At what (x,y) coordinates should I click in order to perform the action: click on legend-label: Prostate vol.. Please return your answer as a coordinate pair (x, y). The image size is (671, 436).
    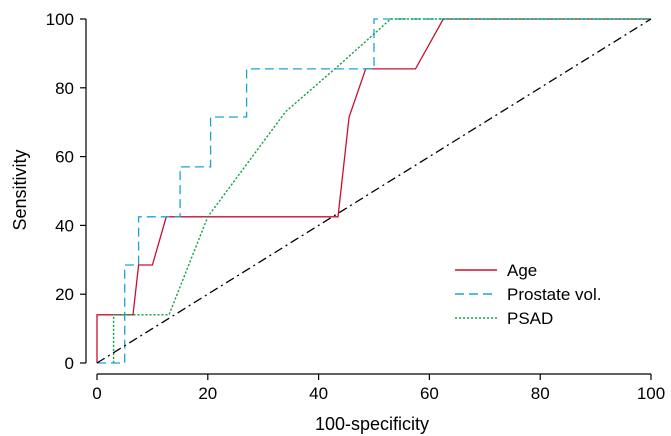
    Looking at the image, I should click on (554, 294).